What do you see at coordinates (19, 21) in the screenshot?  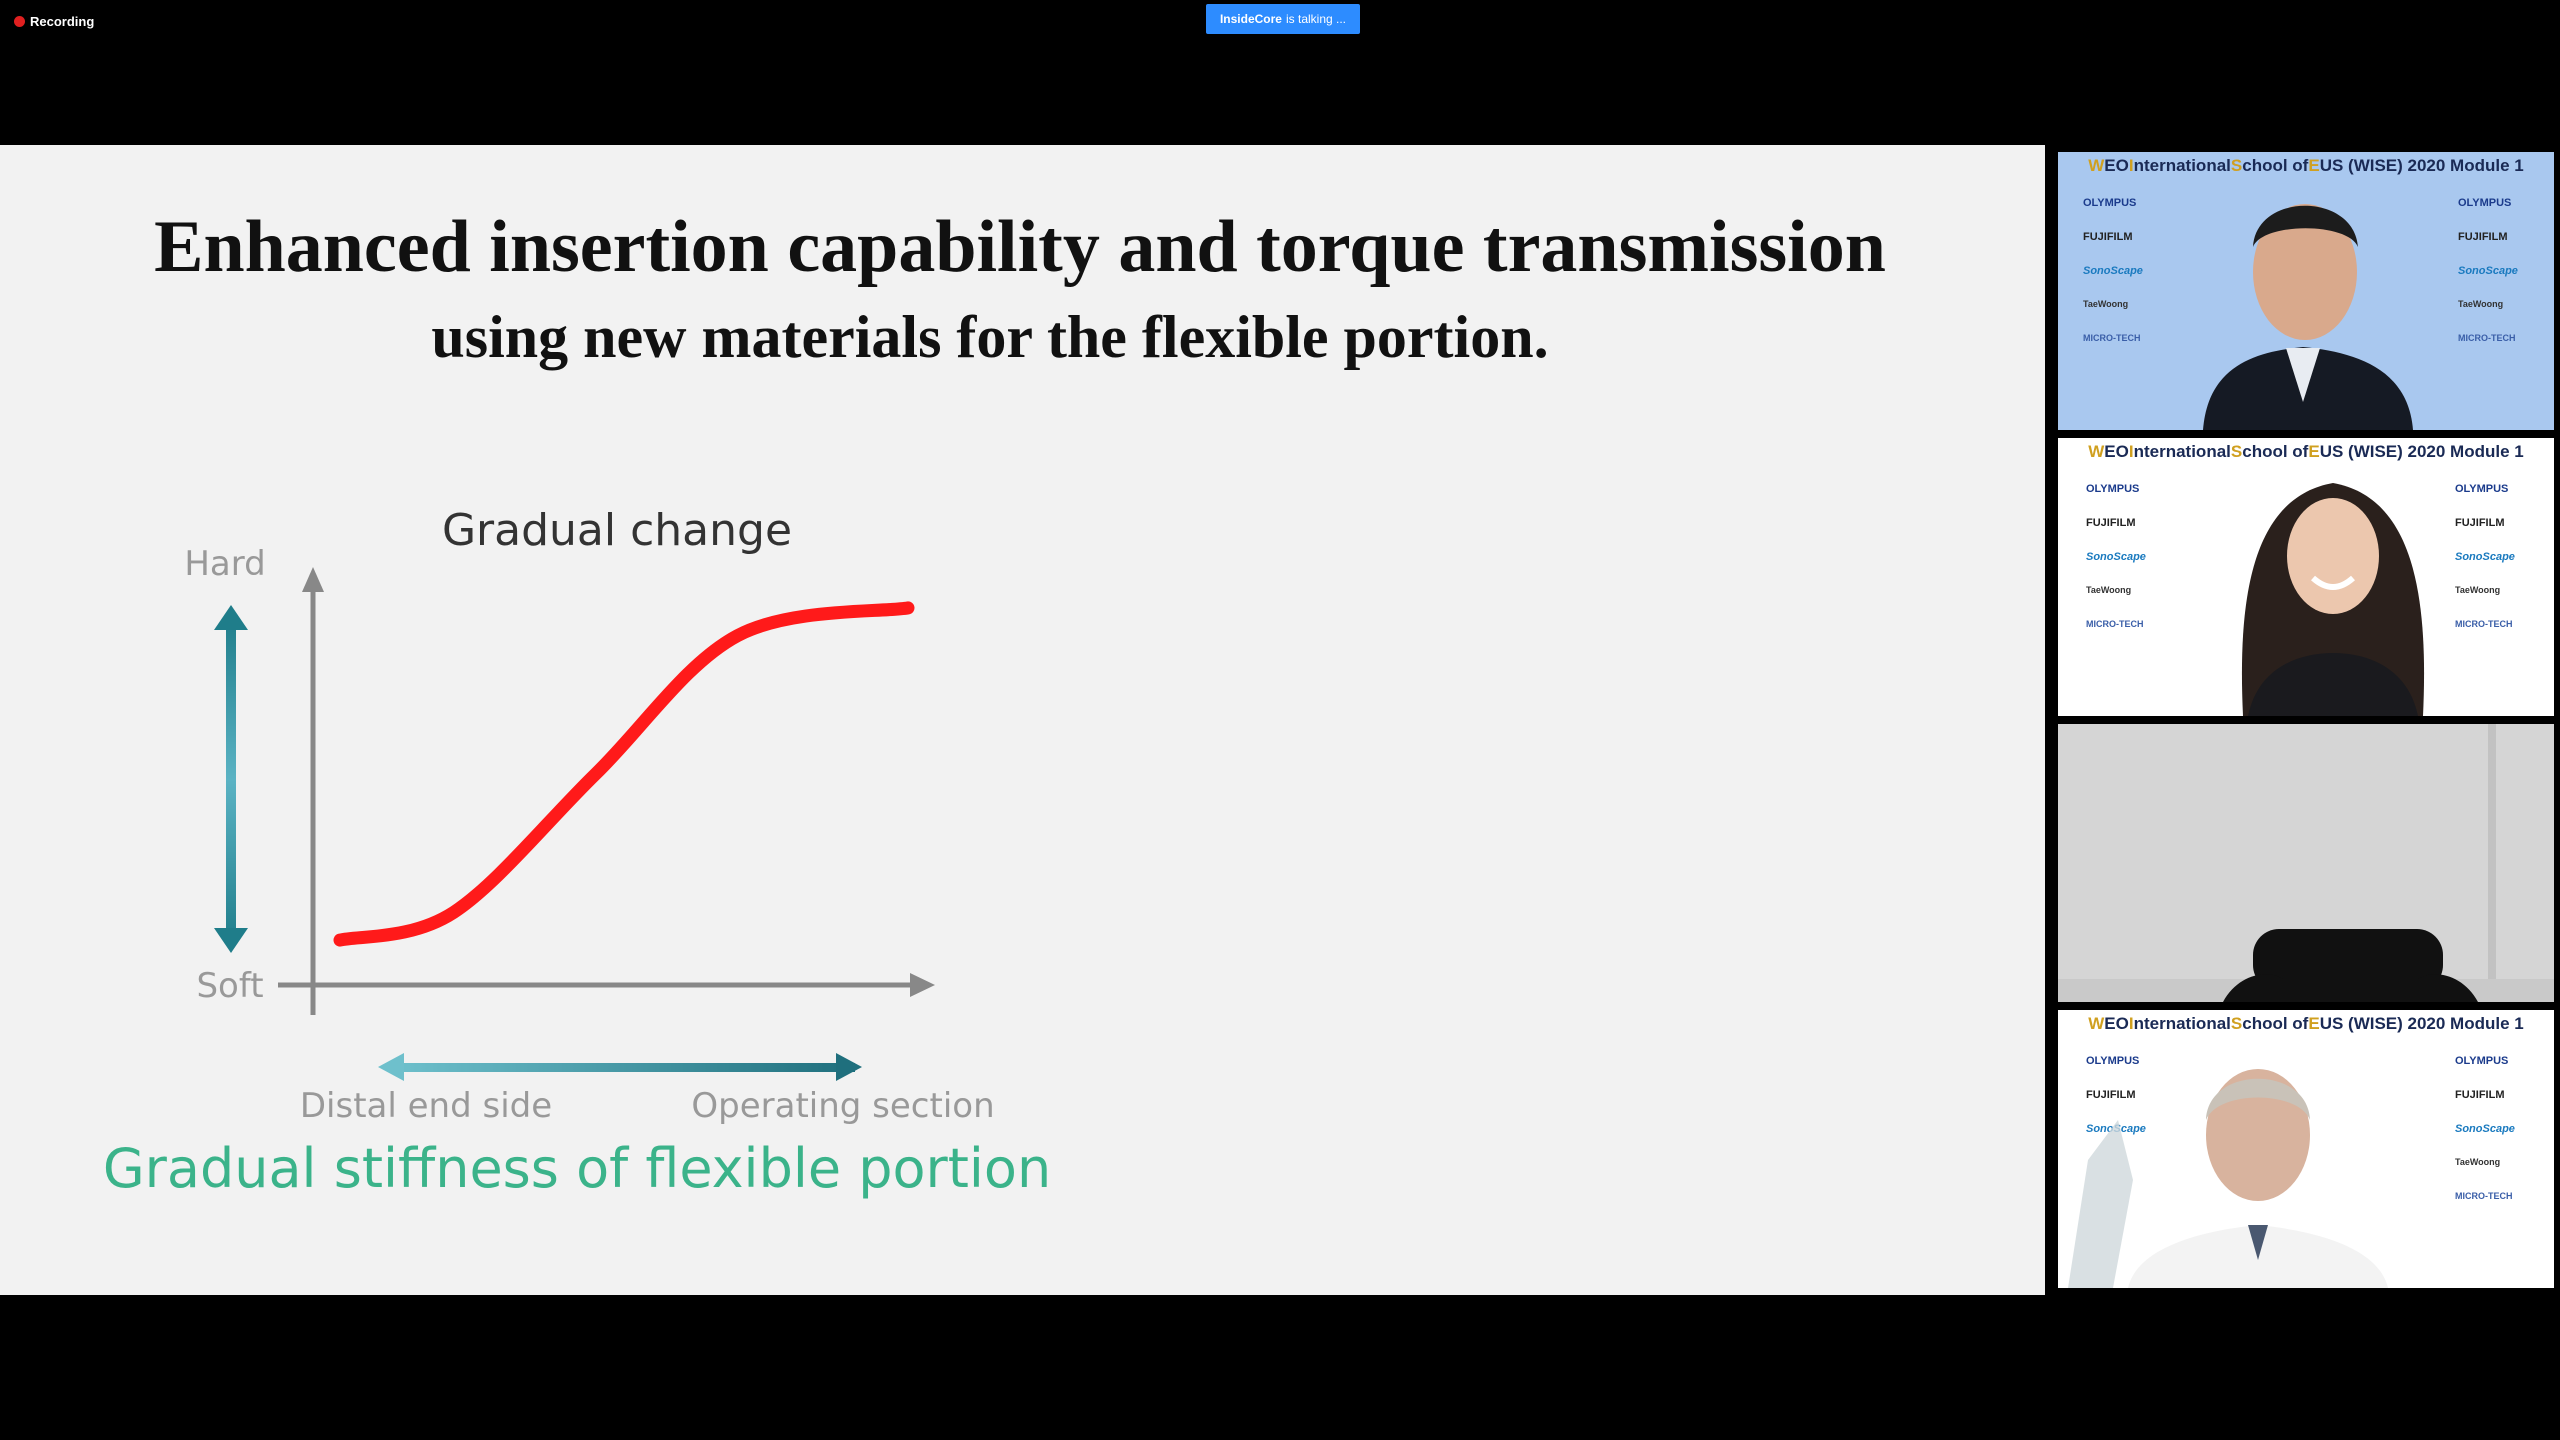 I see `record-dot-icon` at bounding box center [19, 21].